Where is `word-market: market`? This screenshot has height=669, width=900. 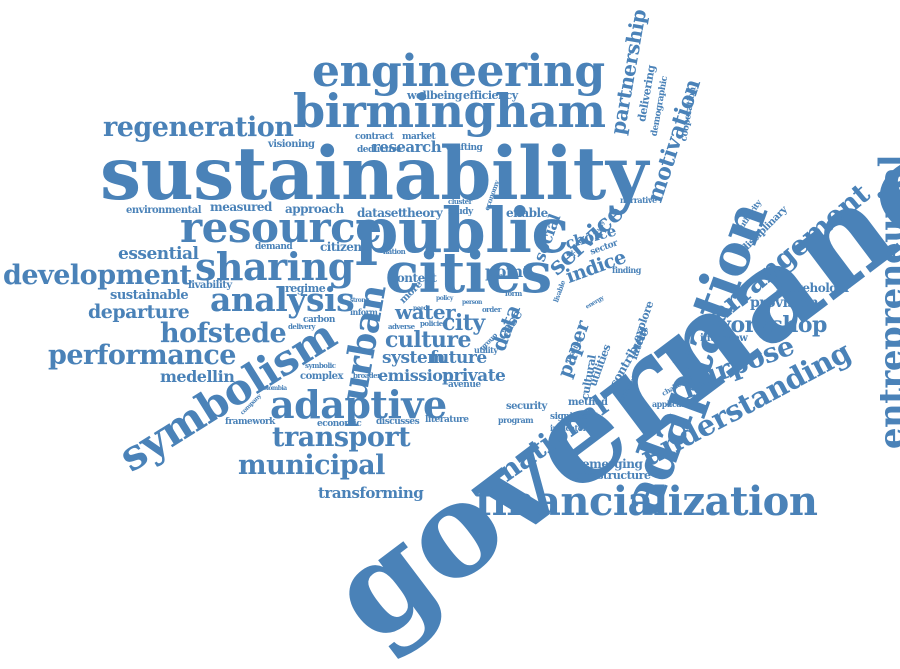 word-market: market is located at coordinates (419, 137).